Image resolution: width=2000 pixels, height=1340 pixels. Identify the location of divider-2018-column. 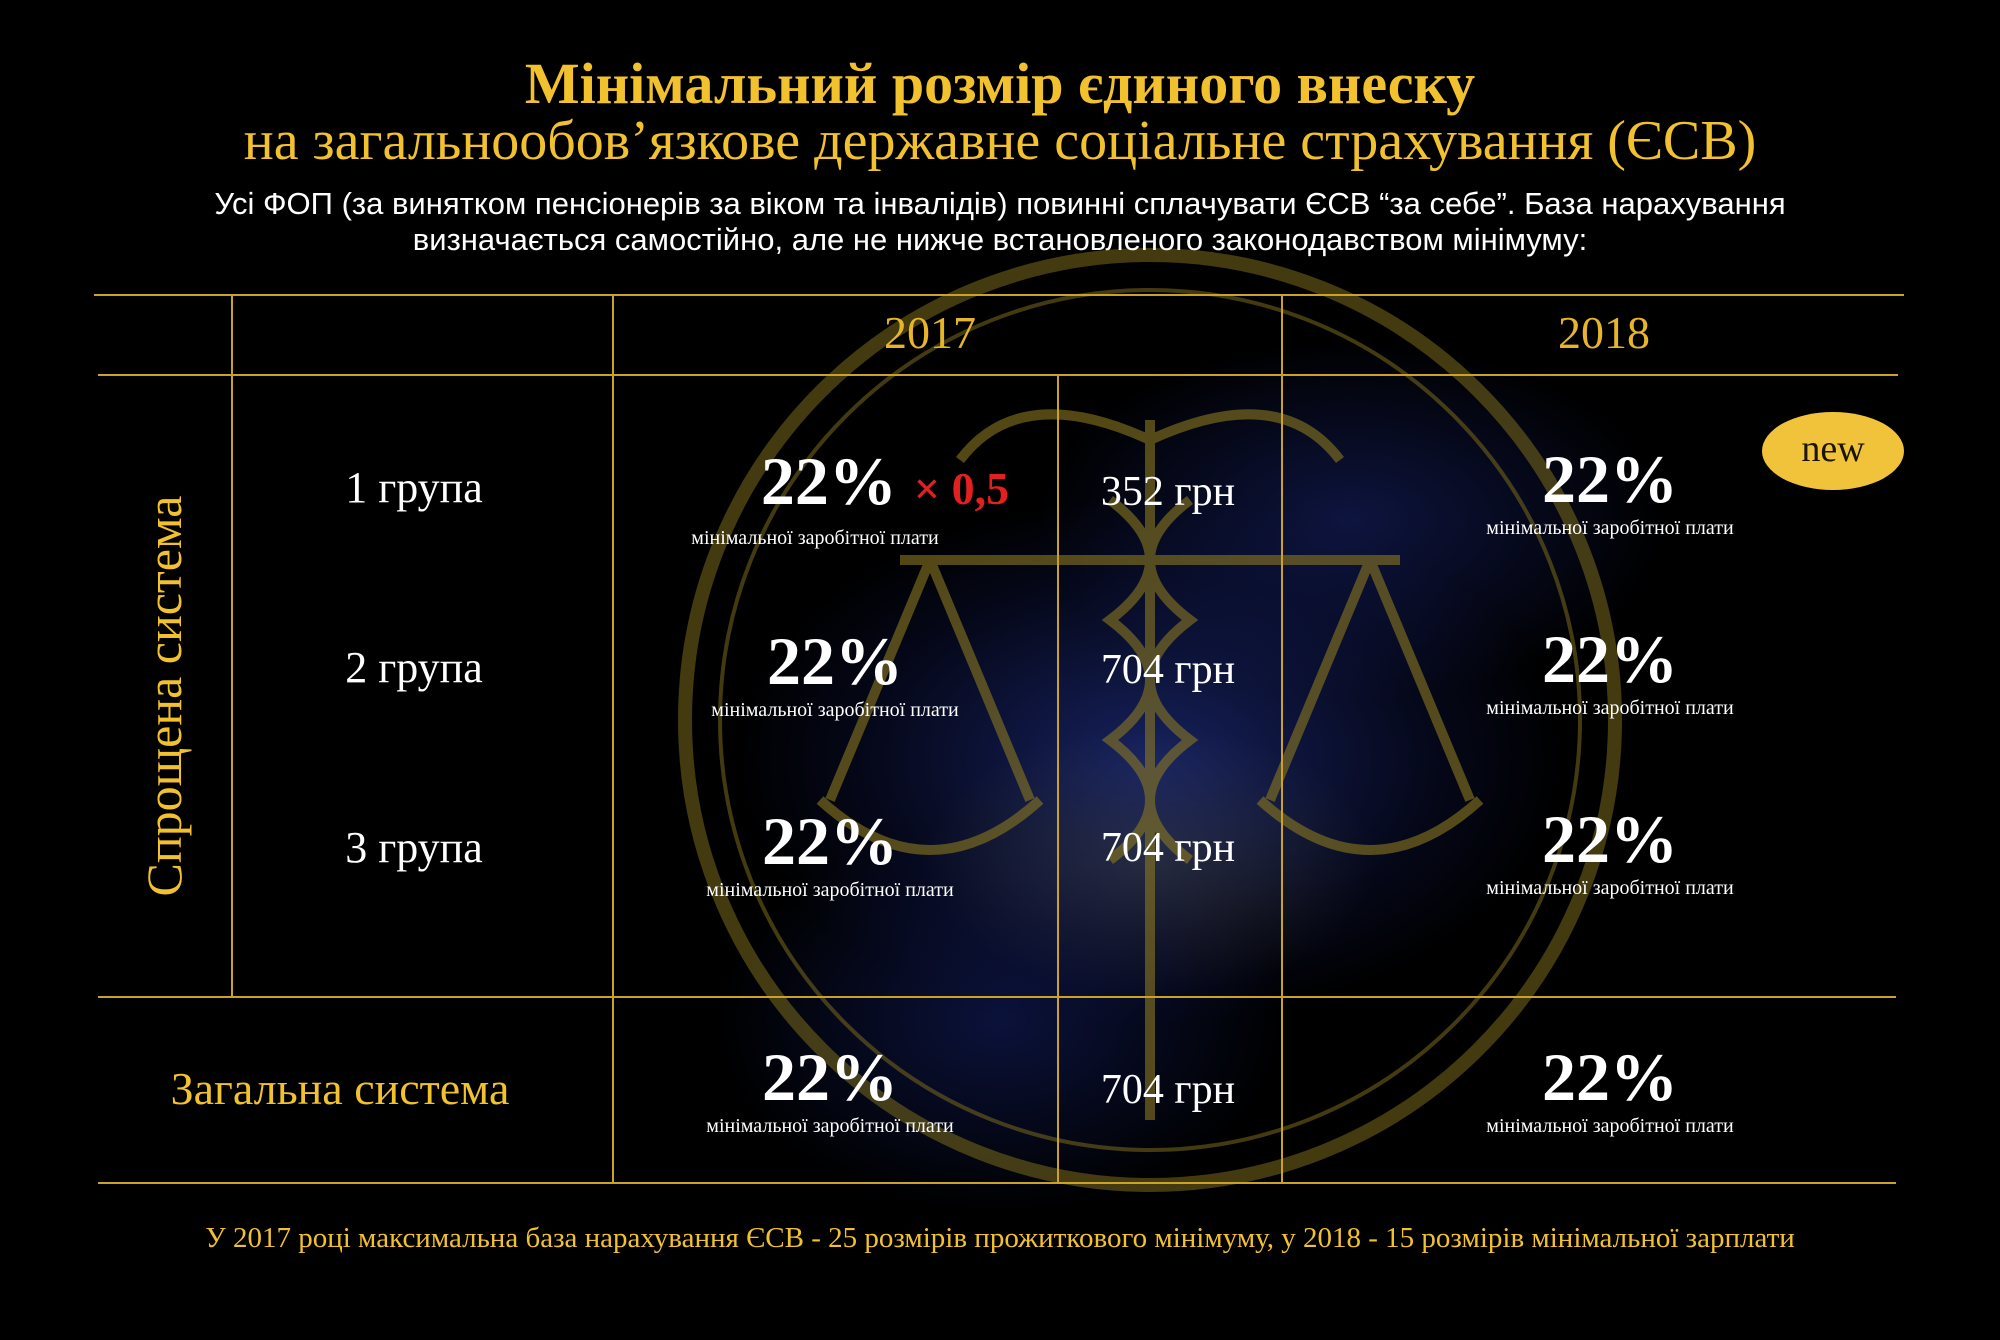
(1282, 739).